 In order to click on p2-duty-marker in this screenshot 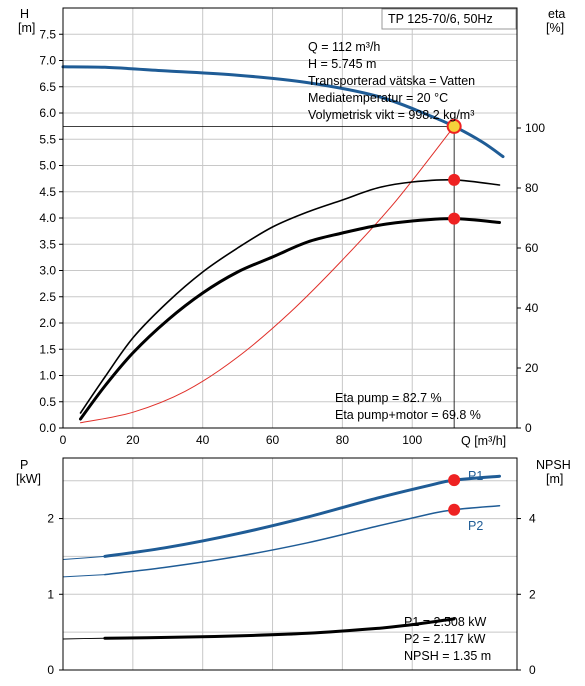, I will do `click(454, 509)`.